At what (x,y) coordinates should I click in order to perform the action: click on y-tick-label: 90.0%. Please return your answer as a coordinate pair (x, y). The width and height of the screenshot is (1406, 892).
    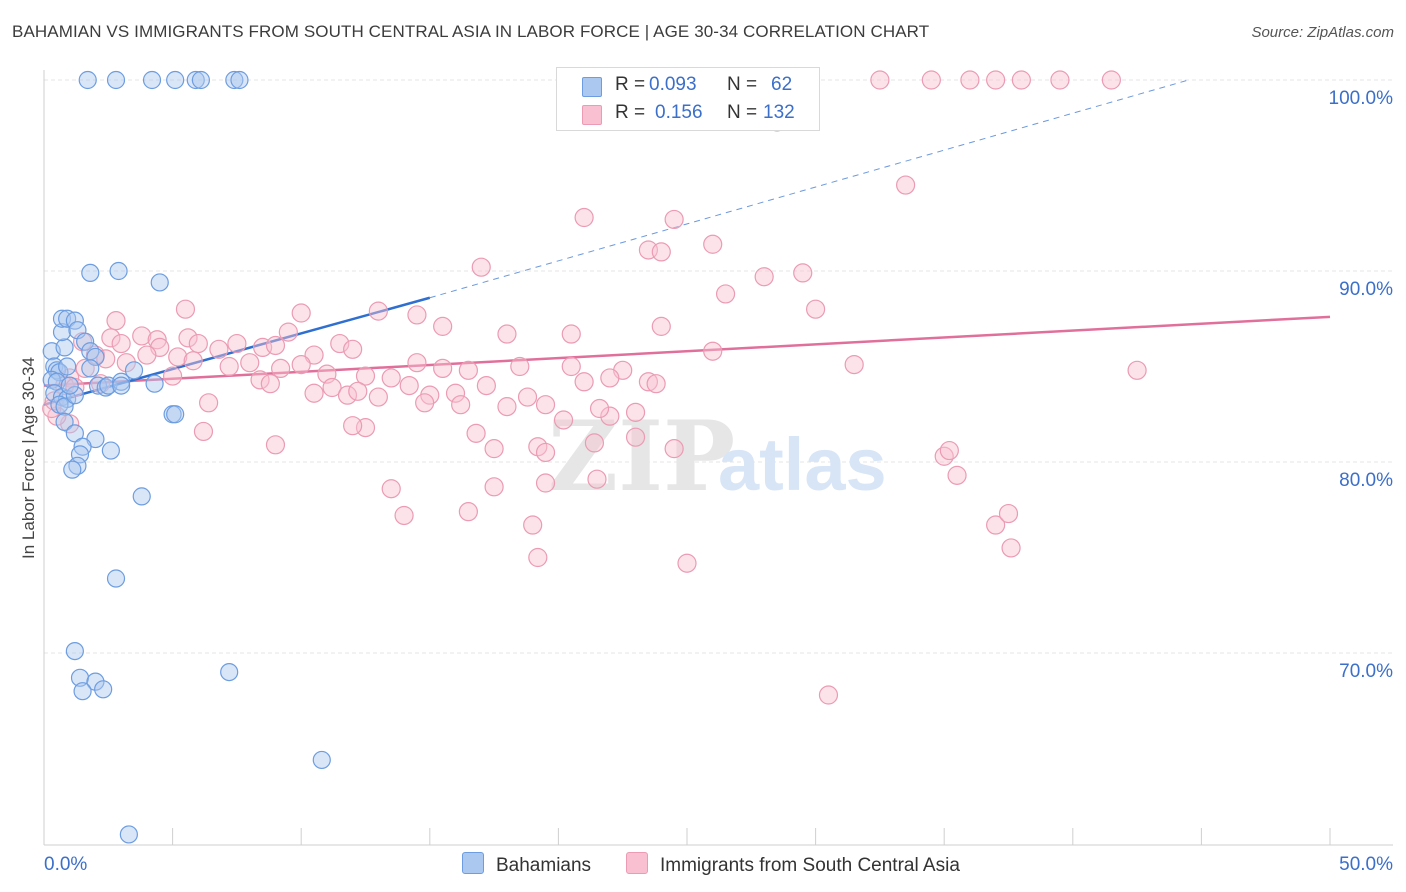
    Looking at the image, I should click on (1366, 289).